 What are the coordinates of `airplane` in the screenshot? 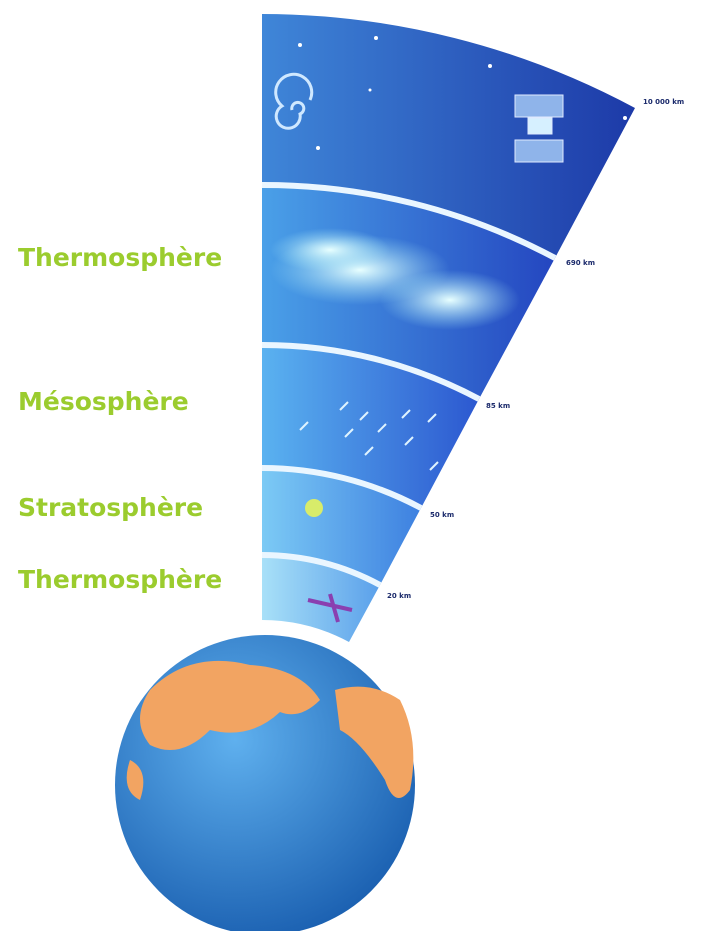 It's located at (330, 608).